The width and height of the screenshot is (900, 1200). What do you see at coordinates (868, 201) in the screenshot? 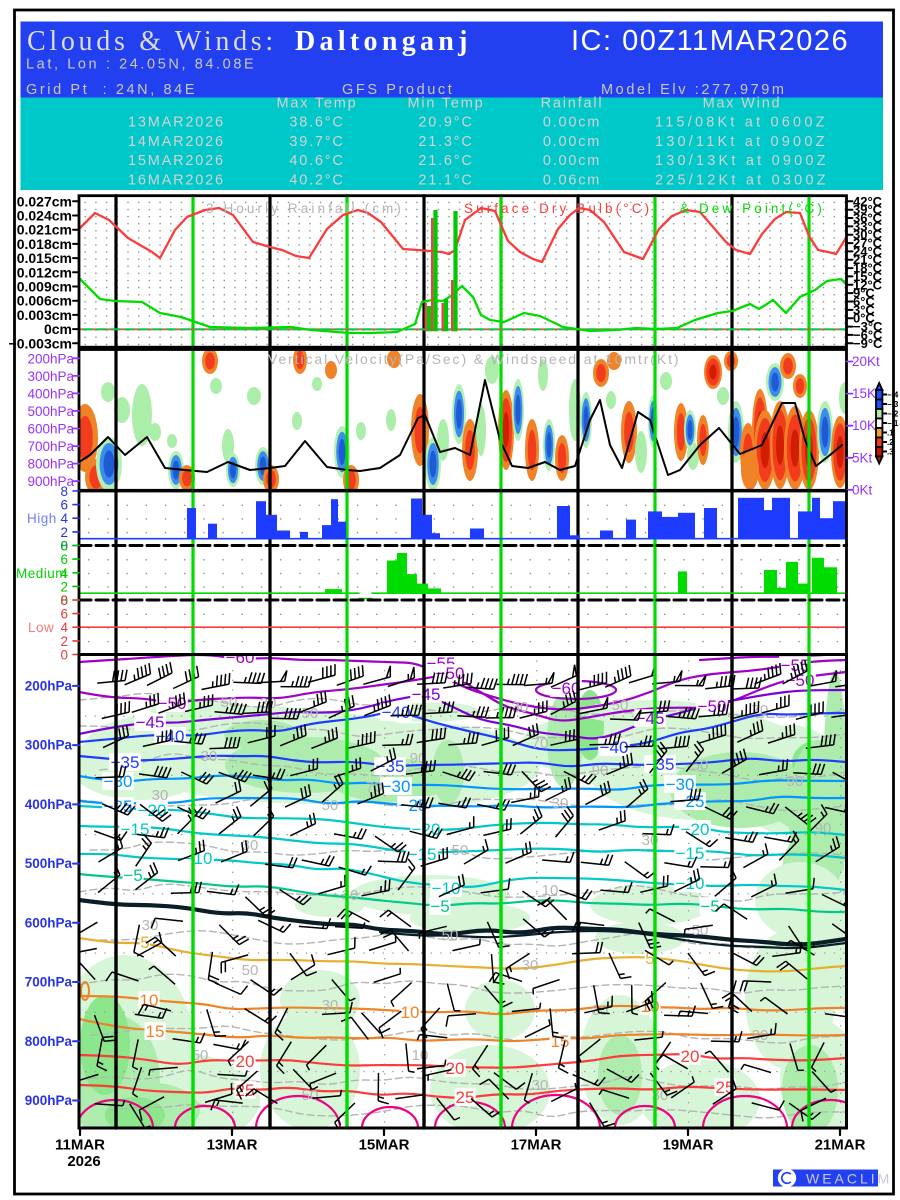
I see `svg-text: 42°C` at bounding box center [868, 201].